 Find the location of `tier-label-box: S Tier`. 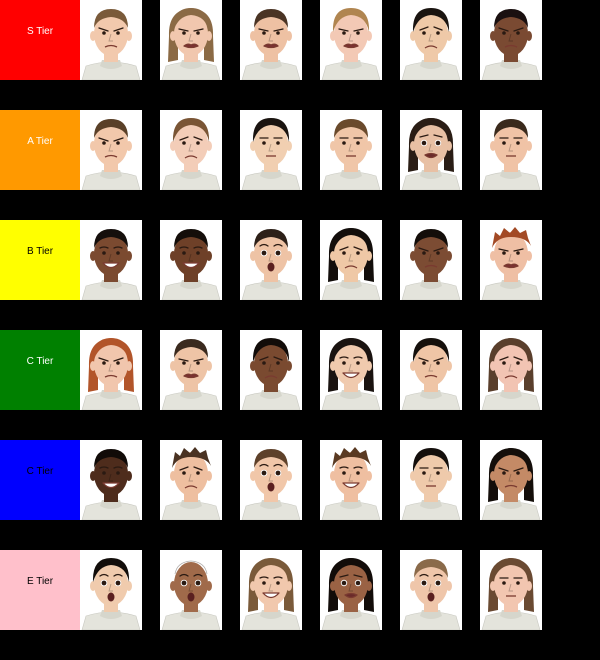

tier-label-box: S Tier is located at coordinates (40, 40).